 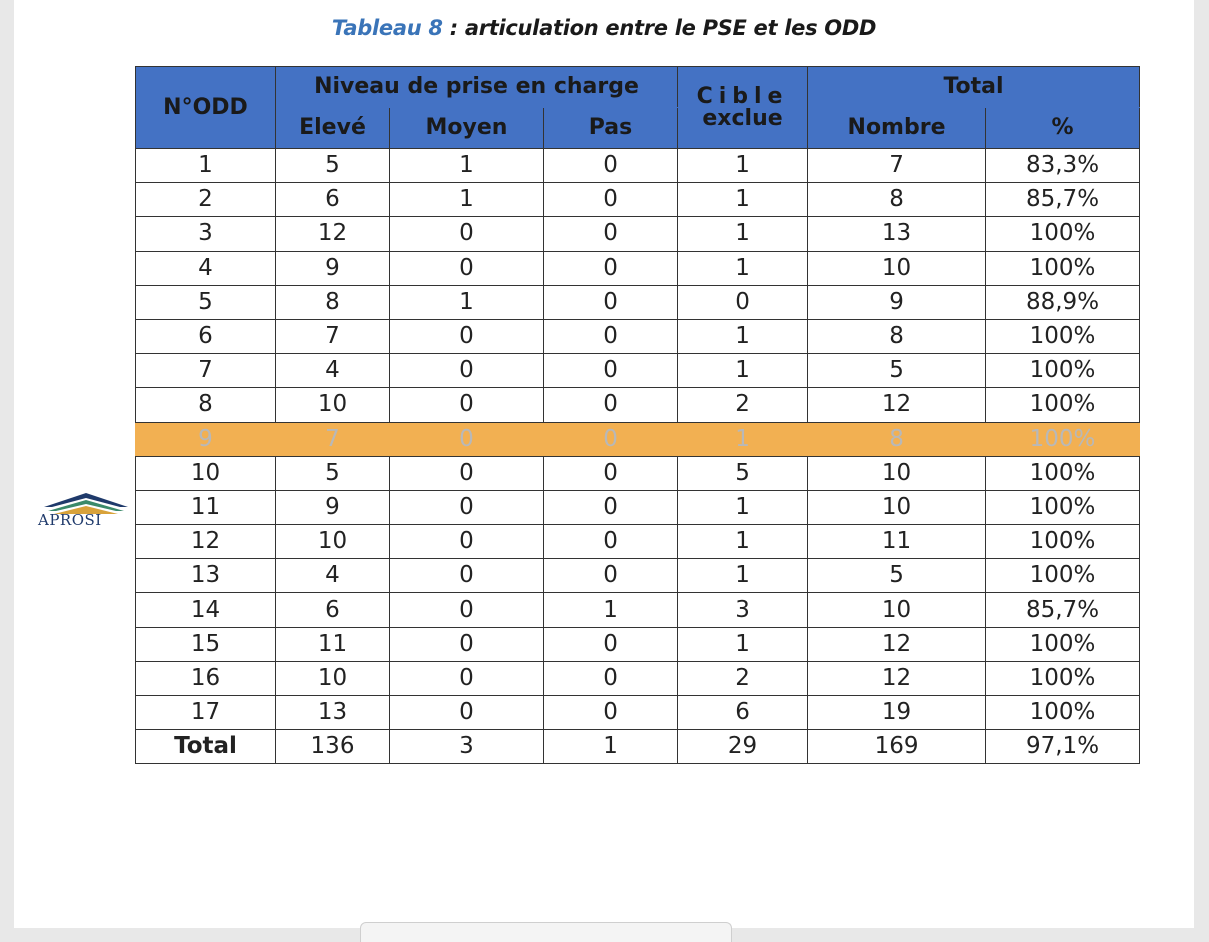 I want to click on cell-pct: 83,3%, so click(x=1063, y=165).